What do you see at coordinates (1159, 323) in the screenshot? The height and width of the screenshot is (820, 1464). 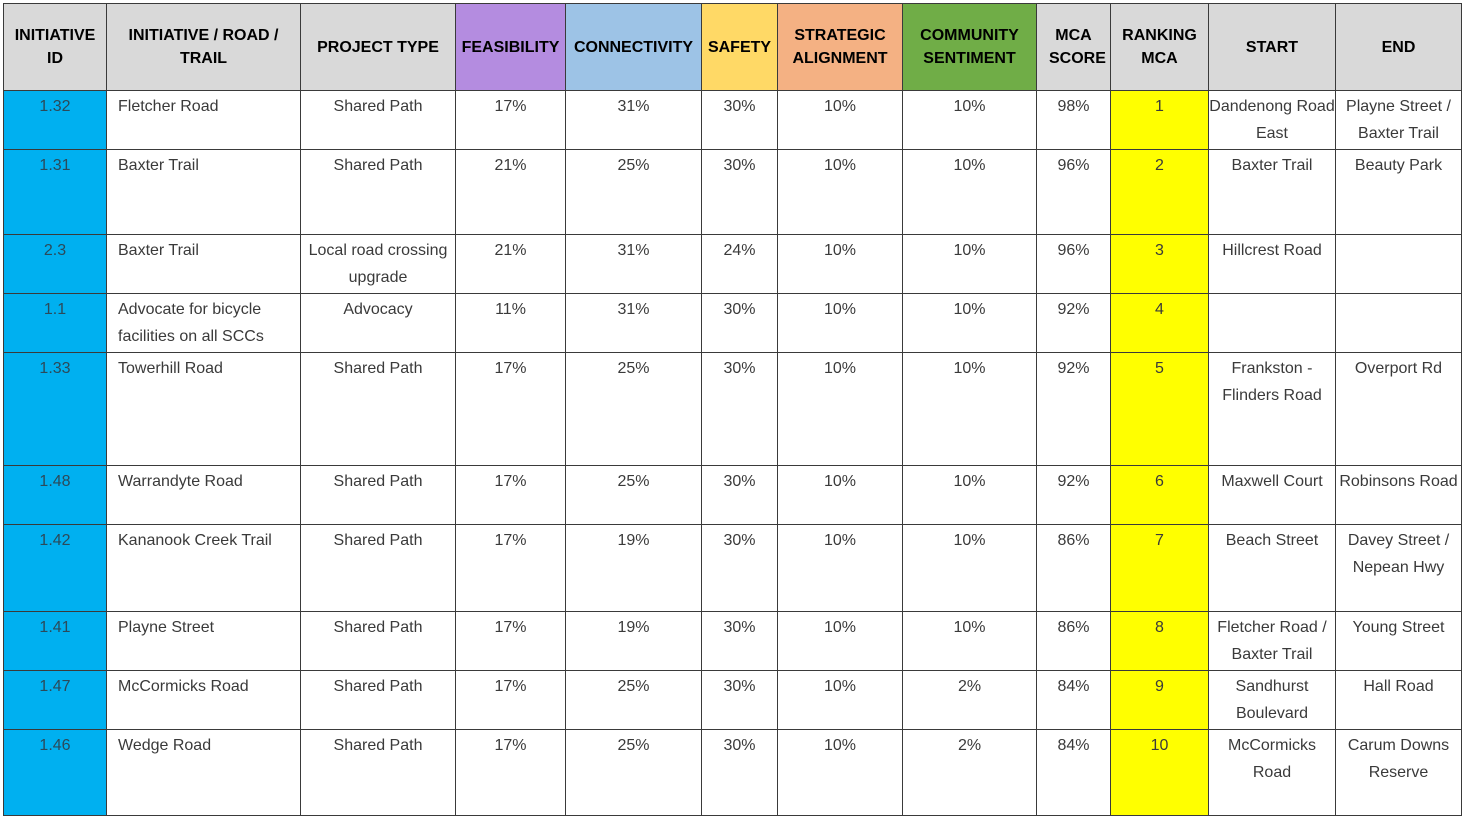 I see `ranking-cell: 4` at bounding box center [1159, 323].